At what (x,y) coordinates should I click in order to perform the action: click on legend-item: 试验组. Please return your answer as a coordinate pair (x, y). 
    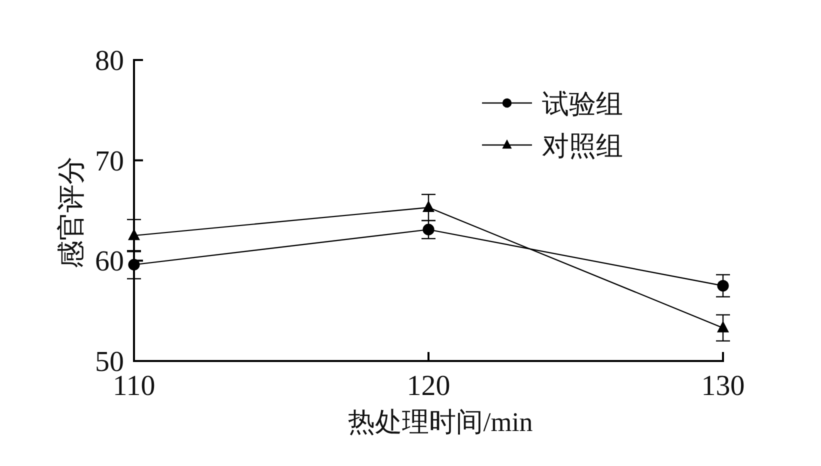
    Looking at the image, I should click on (552, 104).